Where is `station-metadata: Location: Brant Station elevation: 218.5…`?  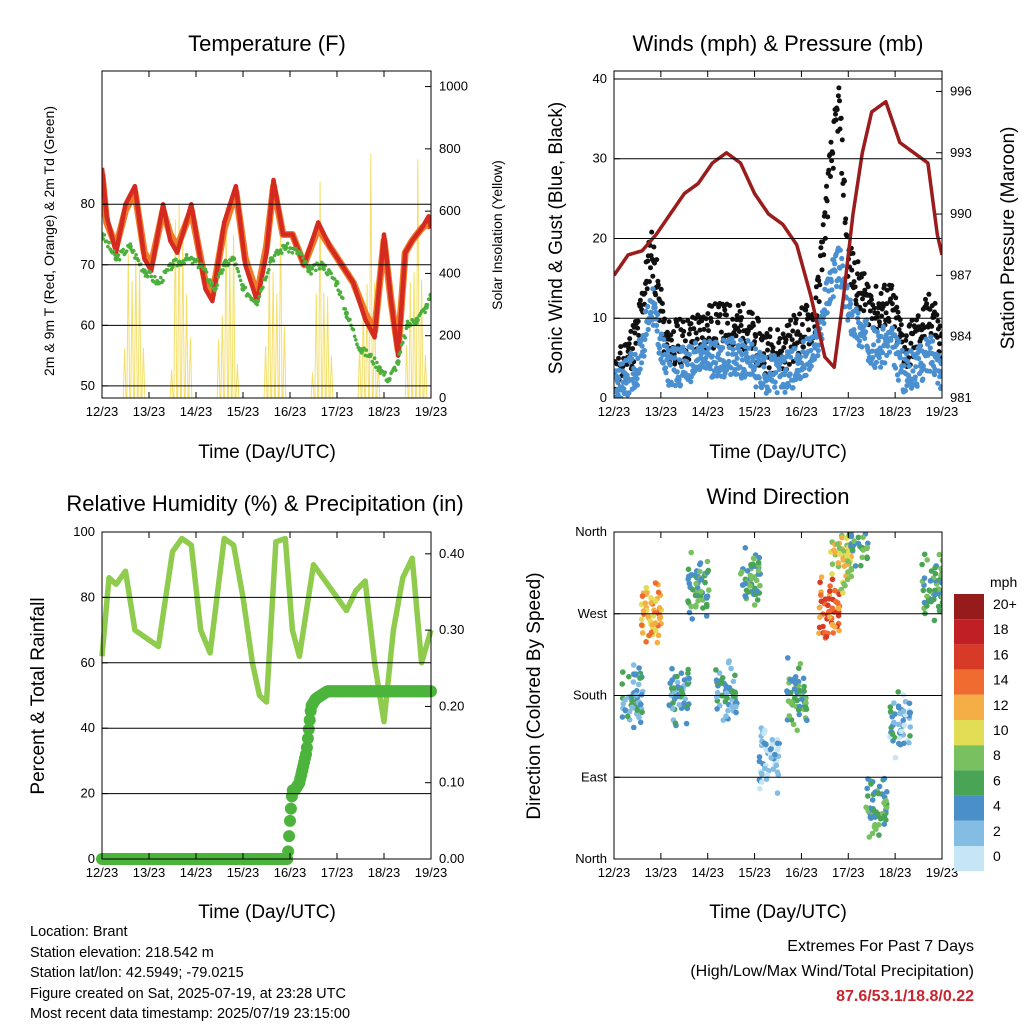
station-metadata: Location: Brant Station elevation: 218.5… is located at coordinates (190, 973).